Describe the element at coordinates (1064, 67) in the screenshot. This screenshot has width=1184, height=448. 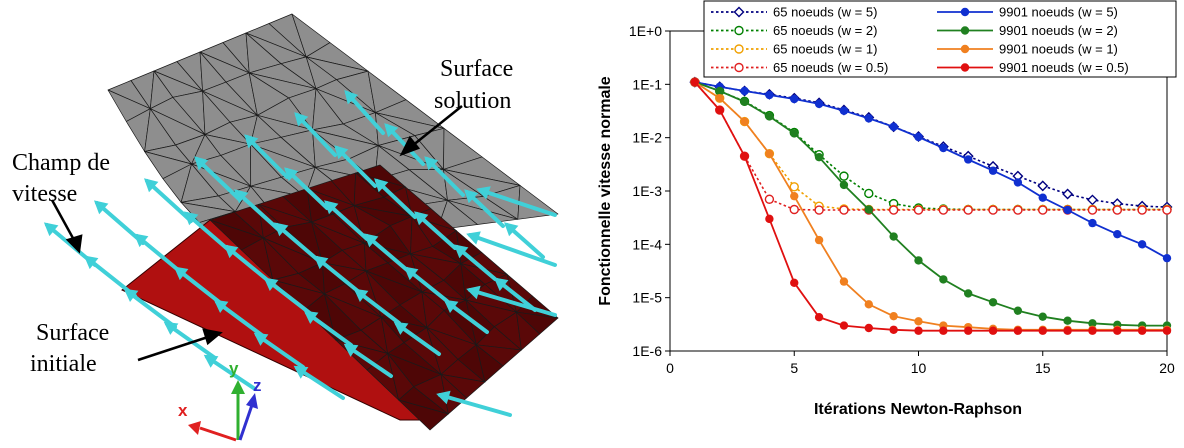
I see `legend-label: 9901 noeuds (w = 0.5)` at that location.